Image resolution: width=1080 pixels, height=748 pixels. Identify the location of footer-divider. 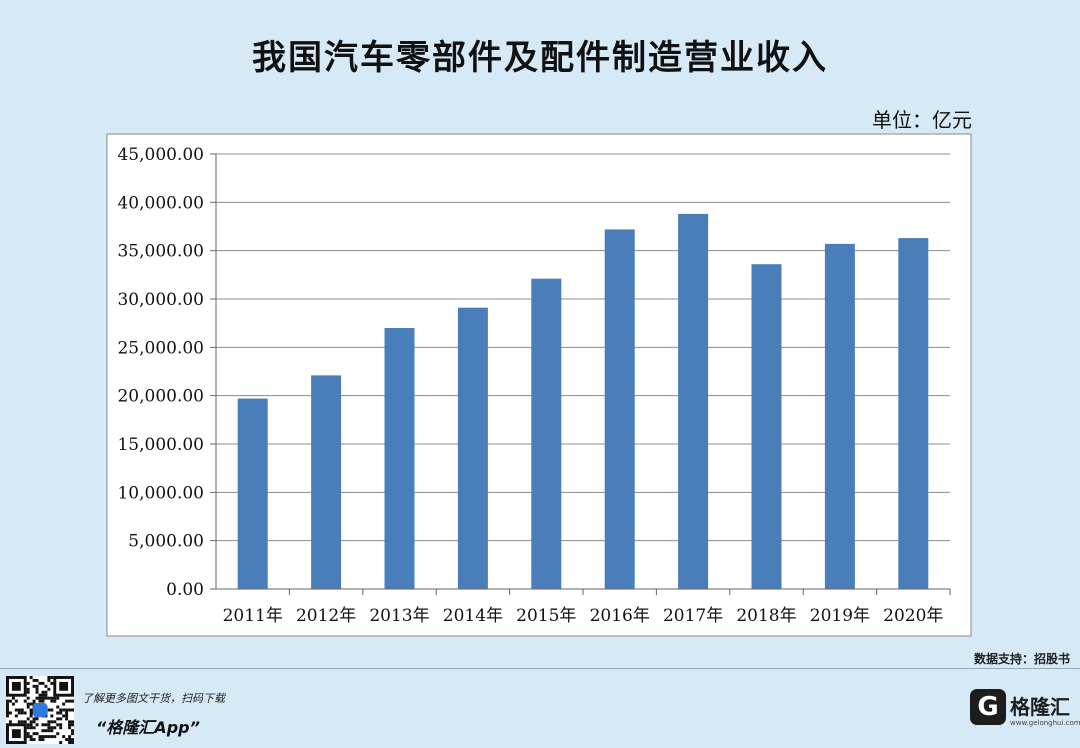
(540, 668).